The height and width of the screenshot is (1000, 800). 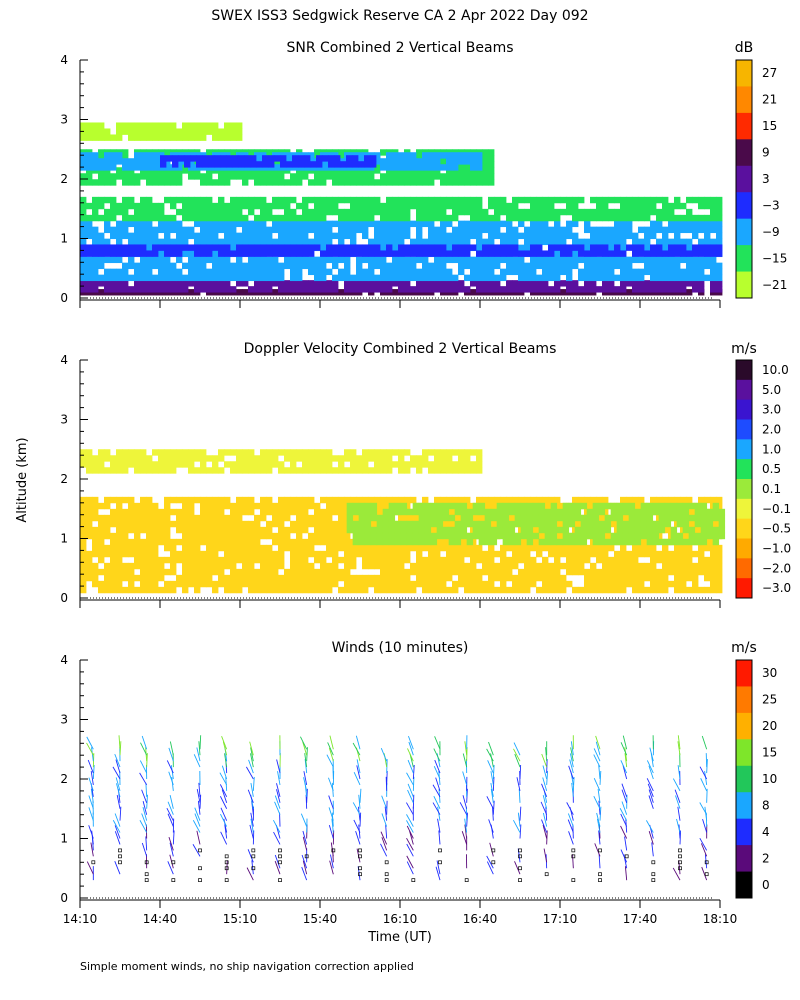 What do you see at coordinates (280, 862) in the screenshot?
I see `calm-marker` at bounding box center [280, 862].